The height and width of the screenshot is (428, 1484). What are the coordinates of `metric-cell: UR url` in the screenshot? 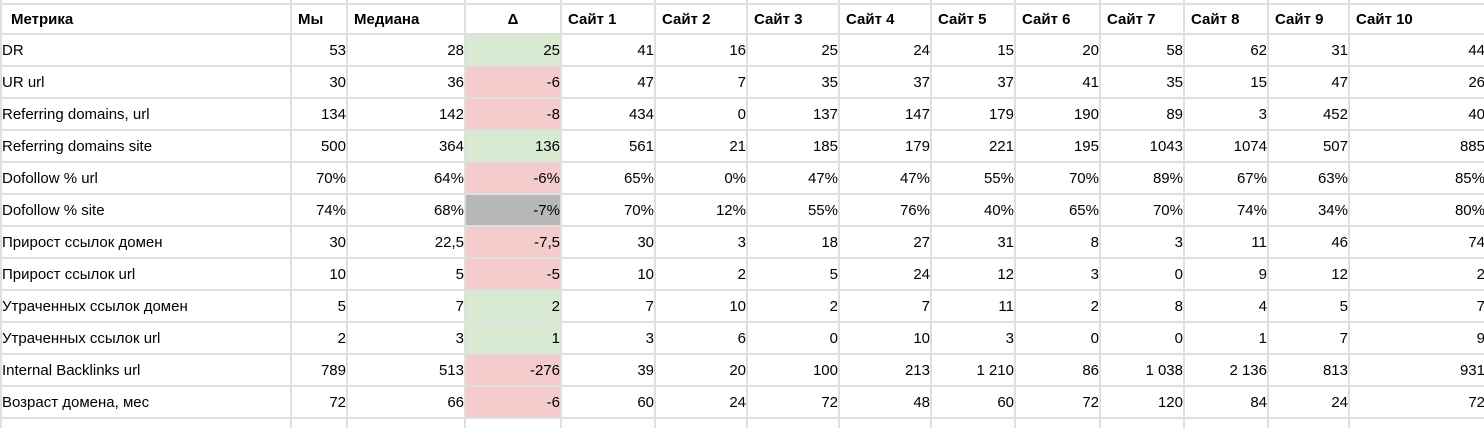 It's located at (146, 82).